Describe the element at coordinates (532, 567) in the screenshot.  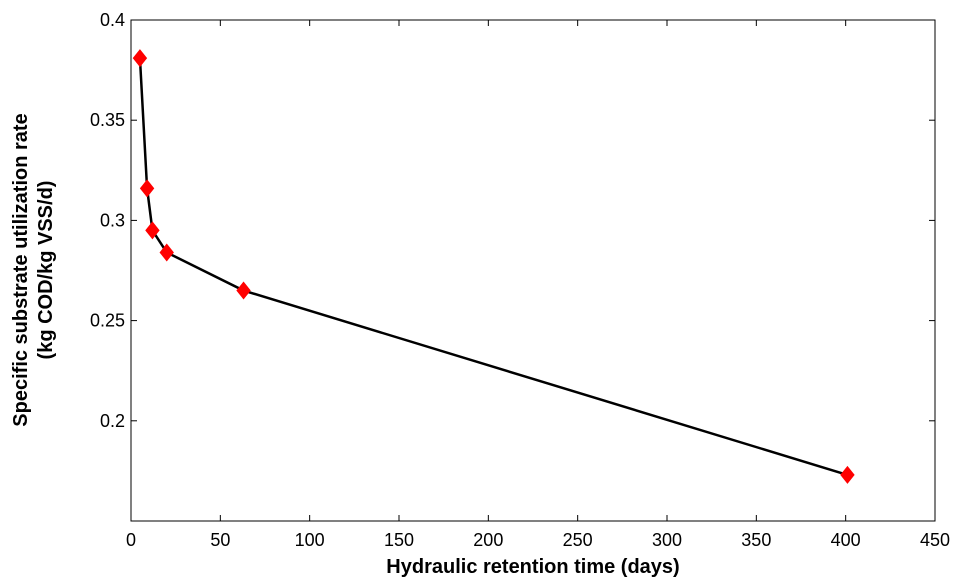
I see `x-axis-title: Hydraulic retention time (days)` at that location.